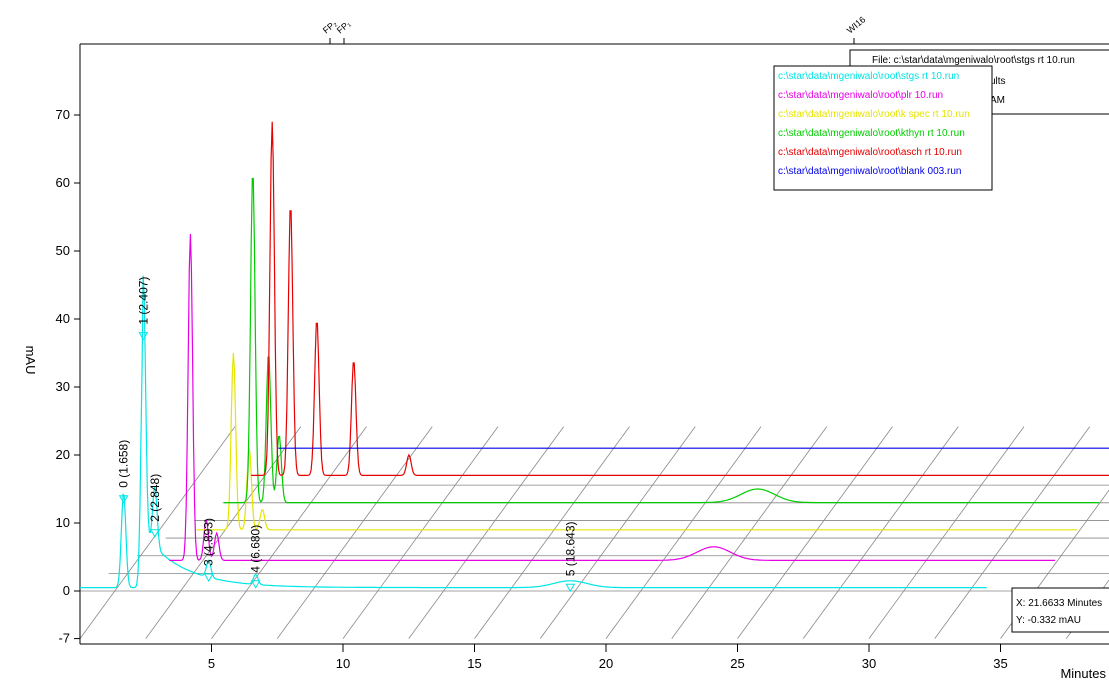 This screenshot has height=687, width=1109. Describe the element at coordinates (63, 522) in the screenshot. I see `y-tick-label: 10` at that location.